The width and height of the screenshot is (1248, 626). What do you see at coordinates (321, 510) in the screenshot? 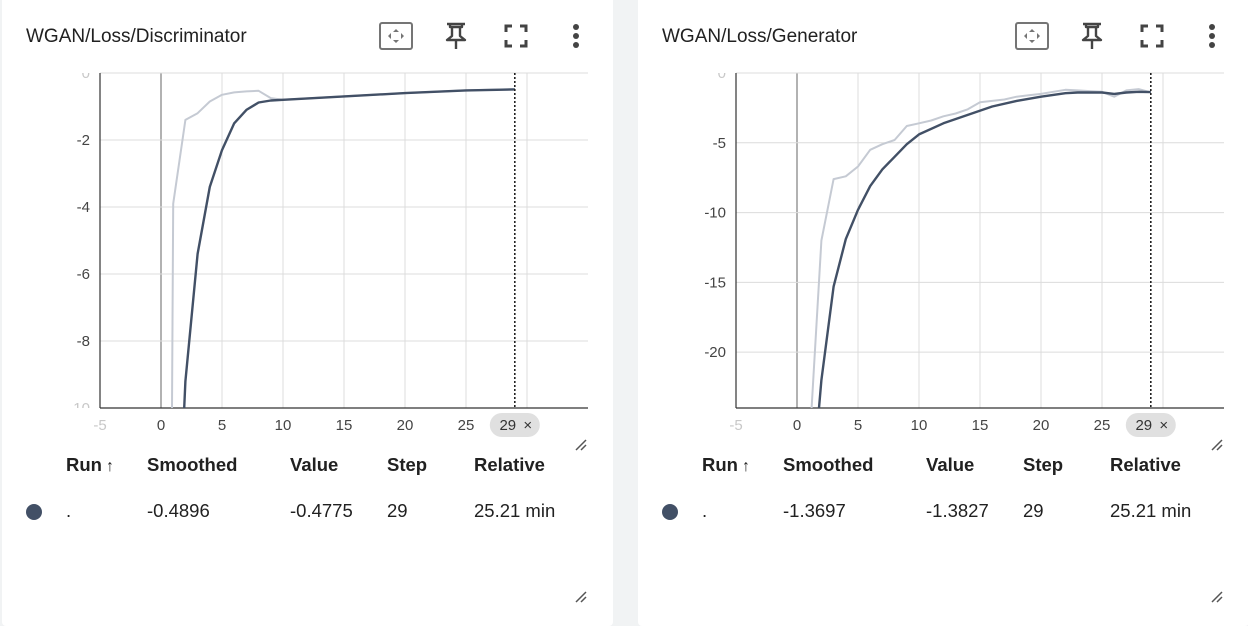
I see `value-cell: -0.4775` at bounding box center [321, 510].